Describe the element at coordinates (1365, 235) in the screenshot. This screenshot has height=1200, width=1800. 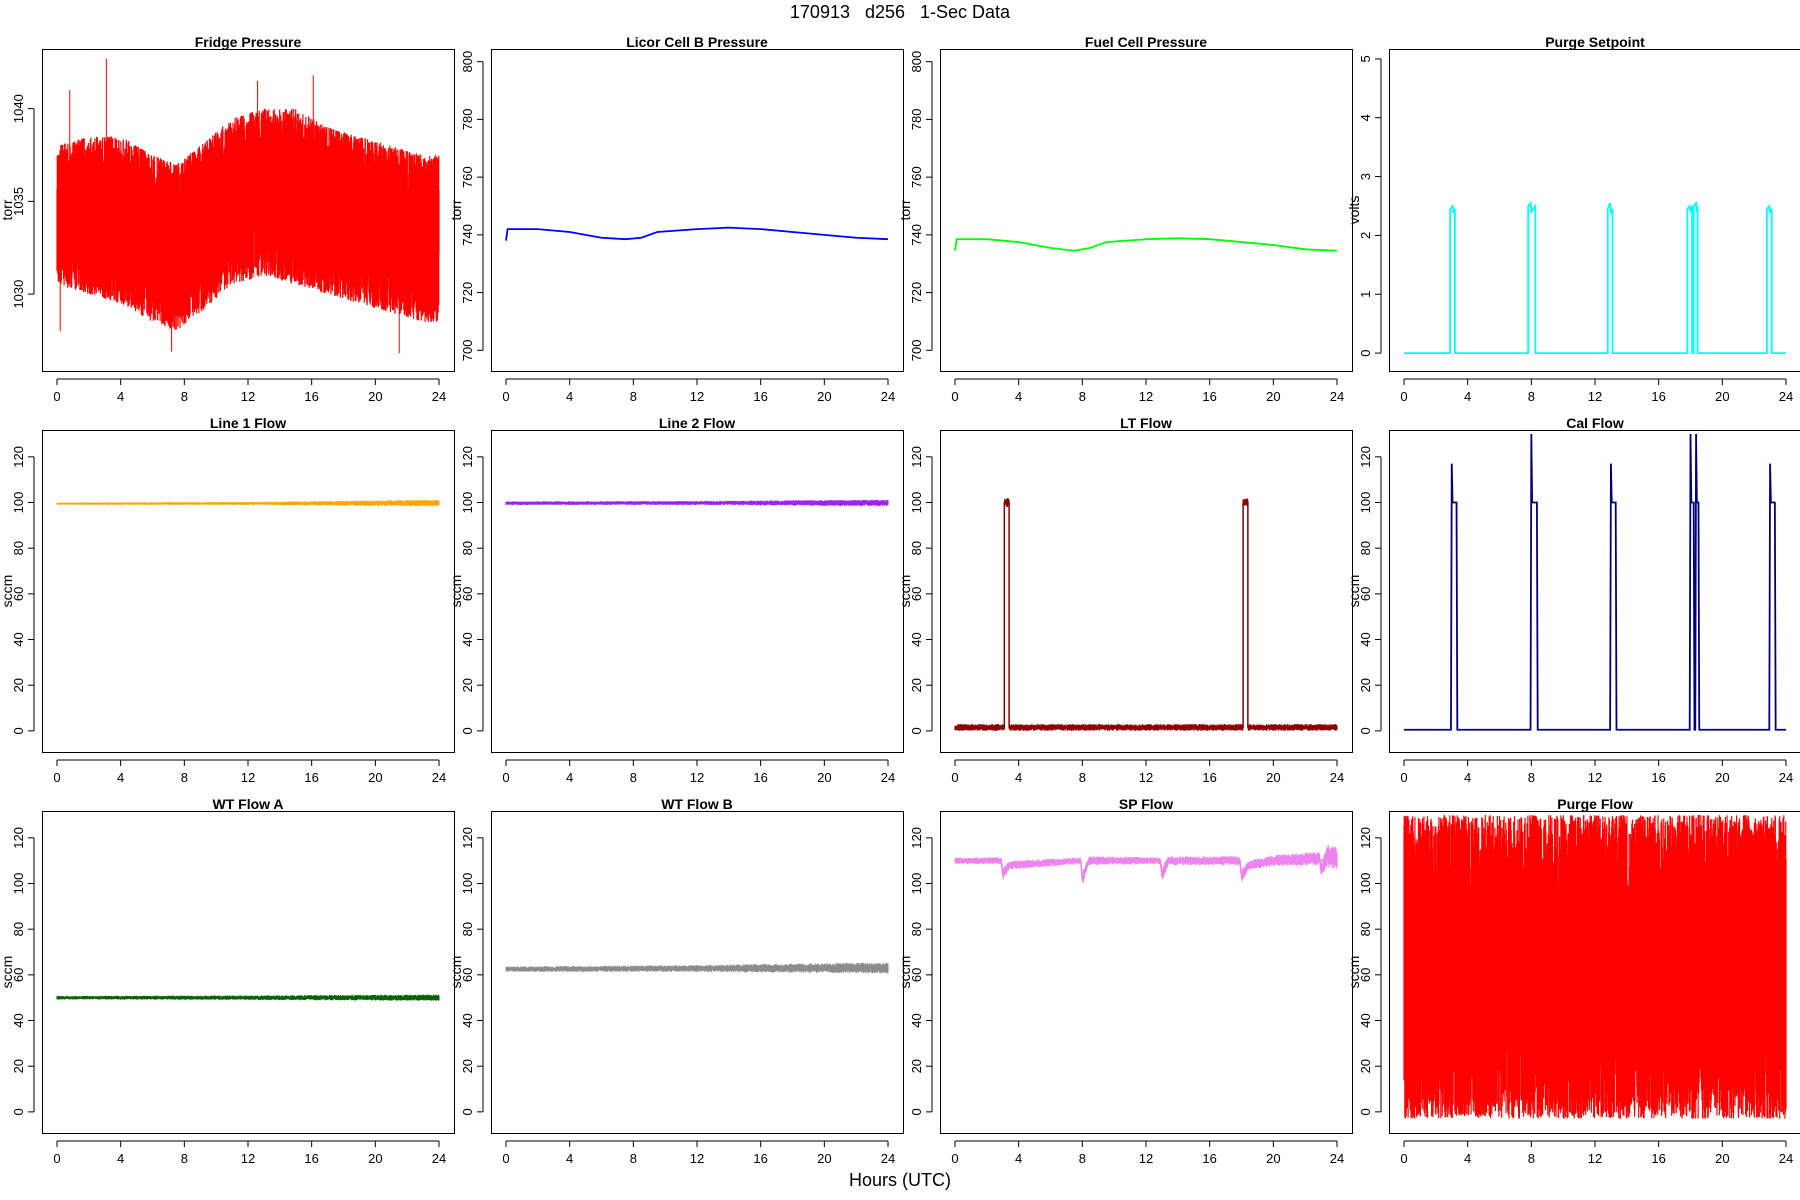
I see `y-tick-label: 2` at that location.